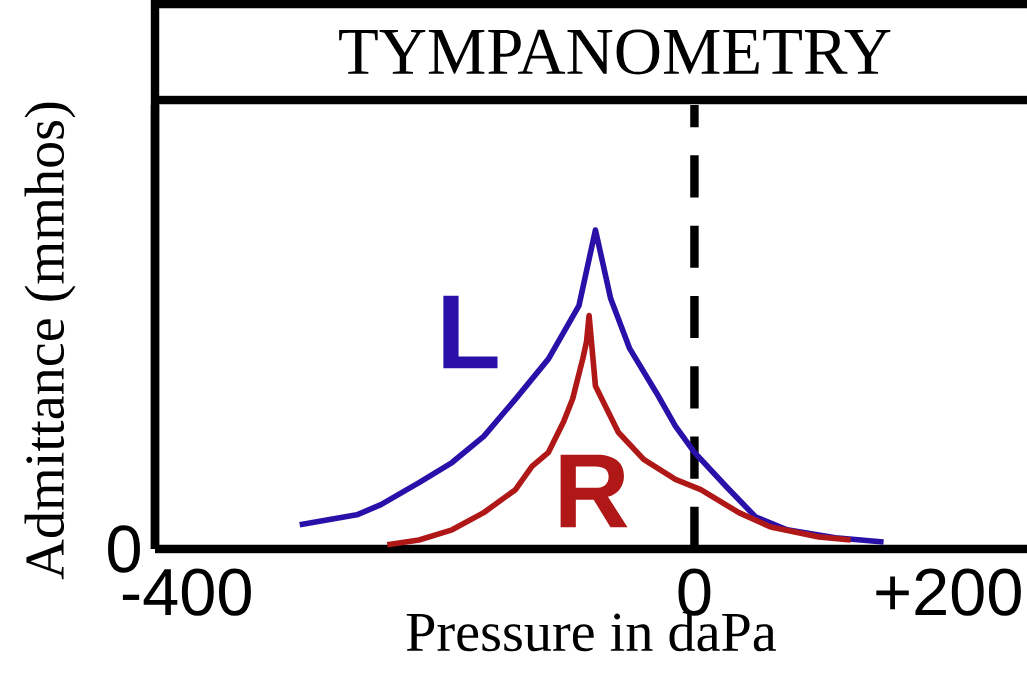 The height and width of the screenshot is (684, 1027). What do you see at coordinates (948, 592) in the screenshot?
I see `x-tick-label: +200` at bounding box center [948, 592].